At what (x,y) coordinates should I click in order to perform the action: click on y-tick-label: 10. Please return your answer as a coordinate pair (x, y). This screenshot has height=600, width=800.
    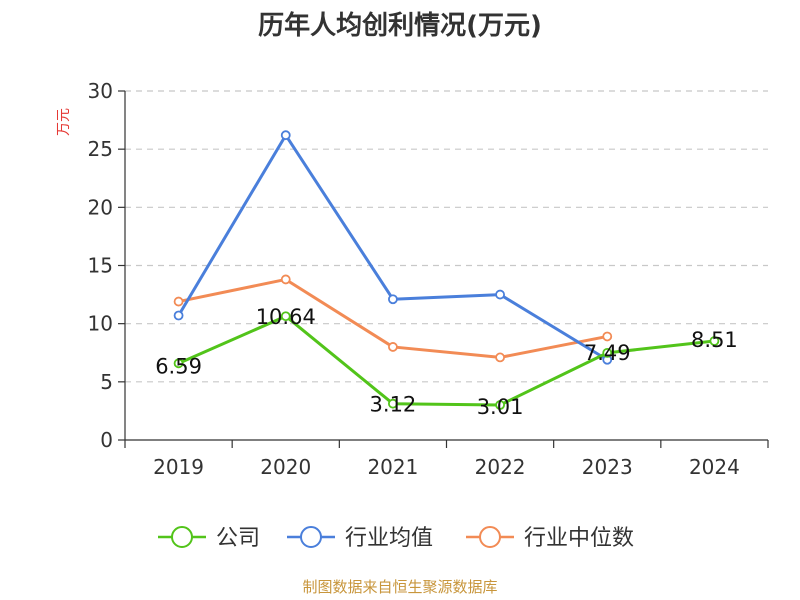
    Looking at the image, I should click on (100, 324).